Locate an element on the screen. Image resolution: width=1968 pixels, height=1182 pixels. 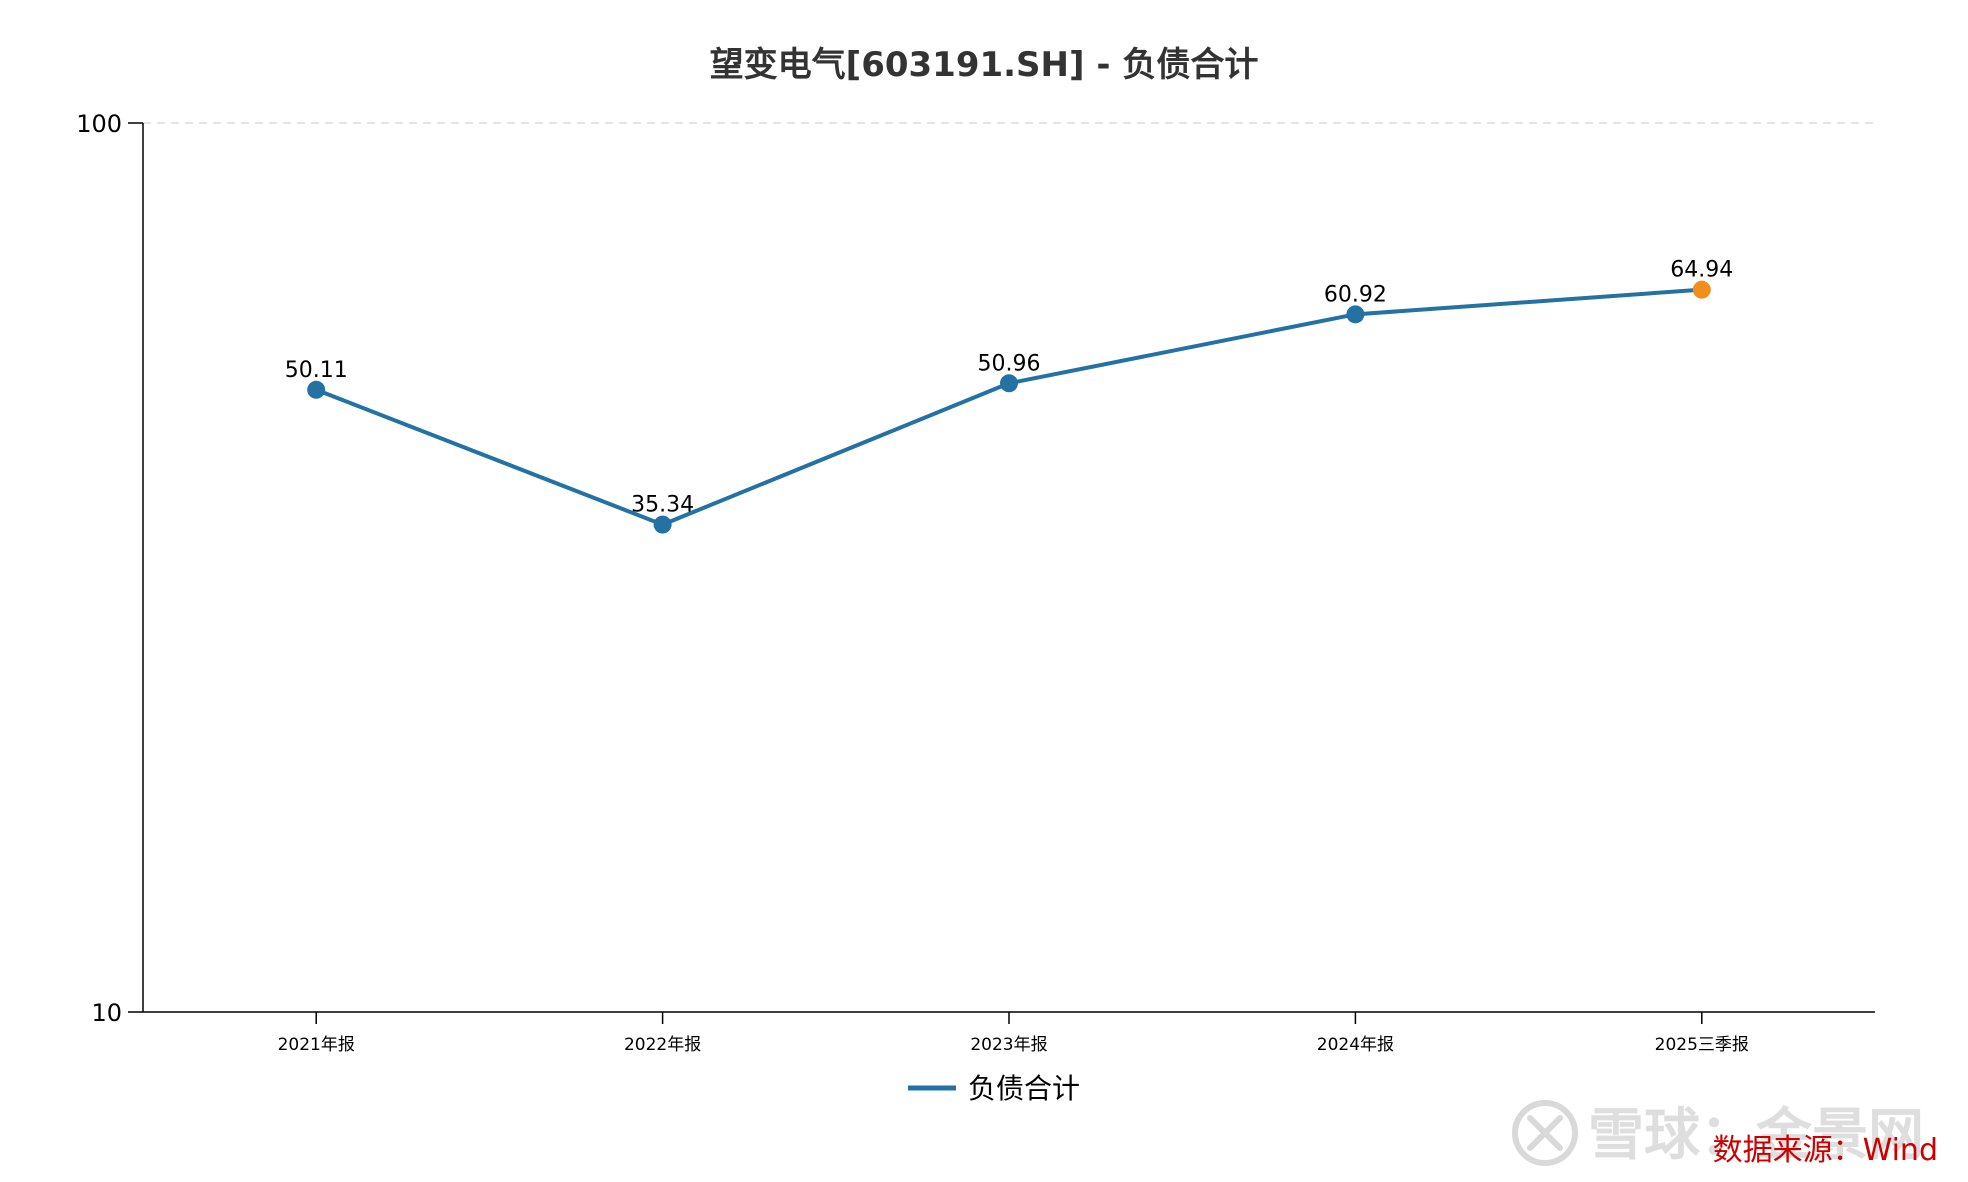
data-label: 50.11 is located at coordinates (316, 370).